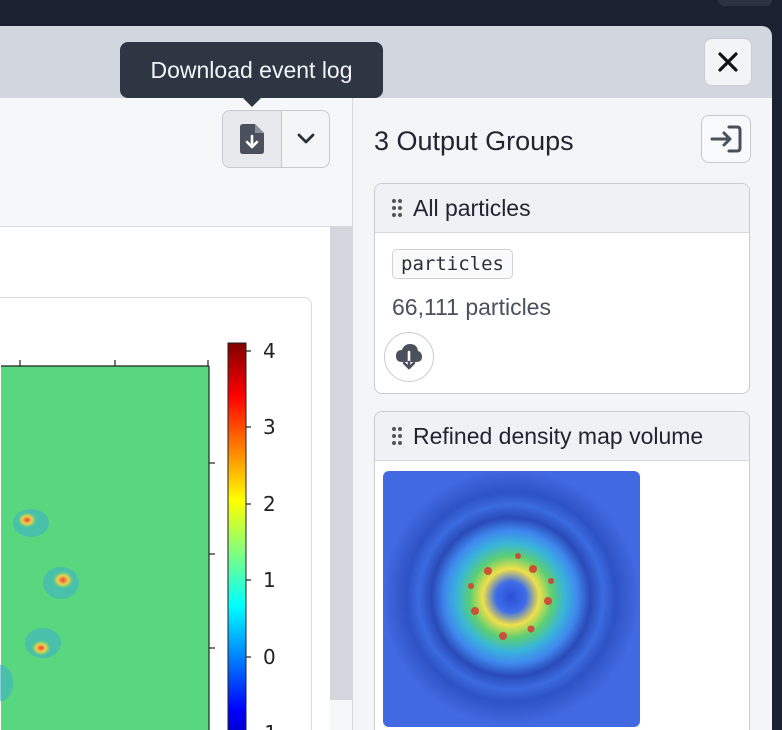 The height and width of the screenshot is (730, 782). I want to click on output-group-header: All particles, so click(562, 208).